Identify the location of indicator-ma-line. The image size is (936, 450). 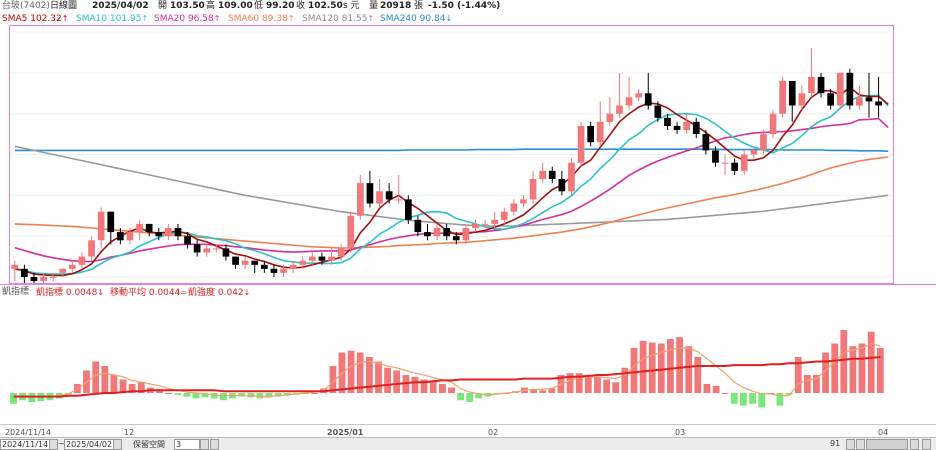
(447, 377).